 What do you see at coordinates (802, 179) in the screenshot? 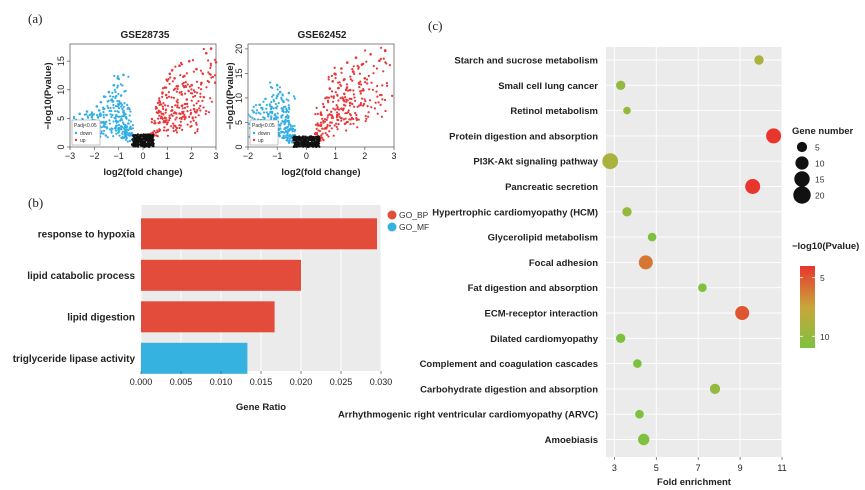
I see `size-legend-dot` at bounding box center [802, 179].